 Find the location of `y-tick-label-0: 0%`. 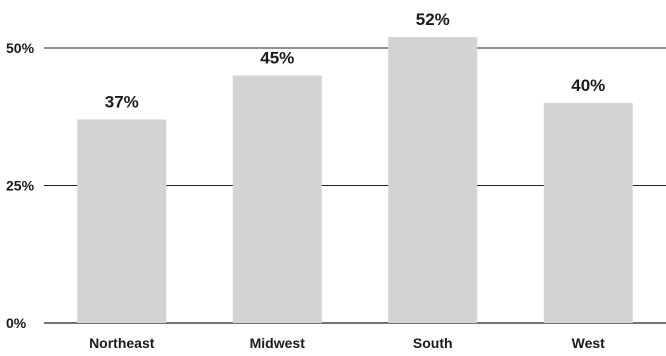

y-tick-label-0: 0% is located at coordinates (16, 323).